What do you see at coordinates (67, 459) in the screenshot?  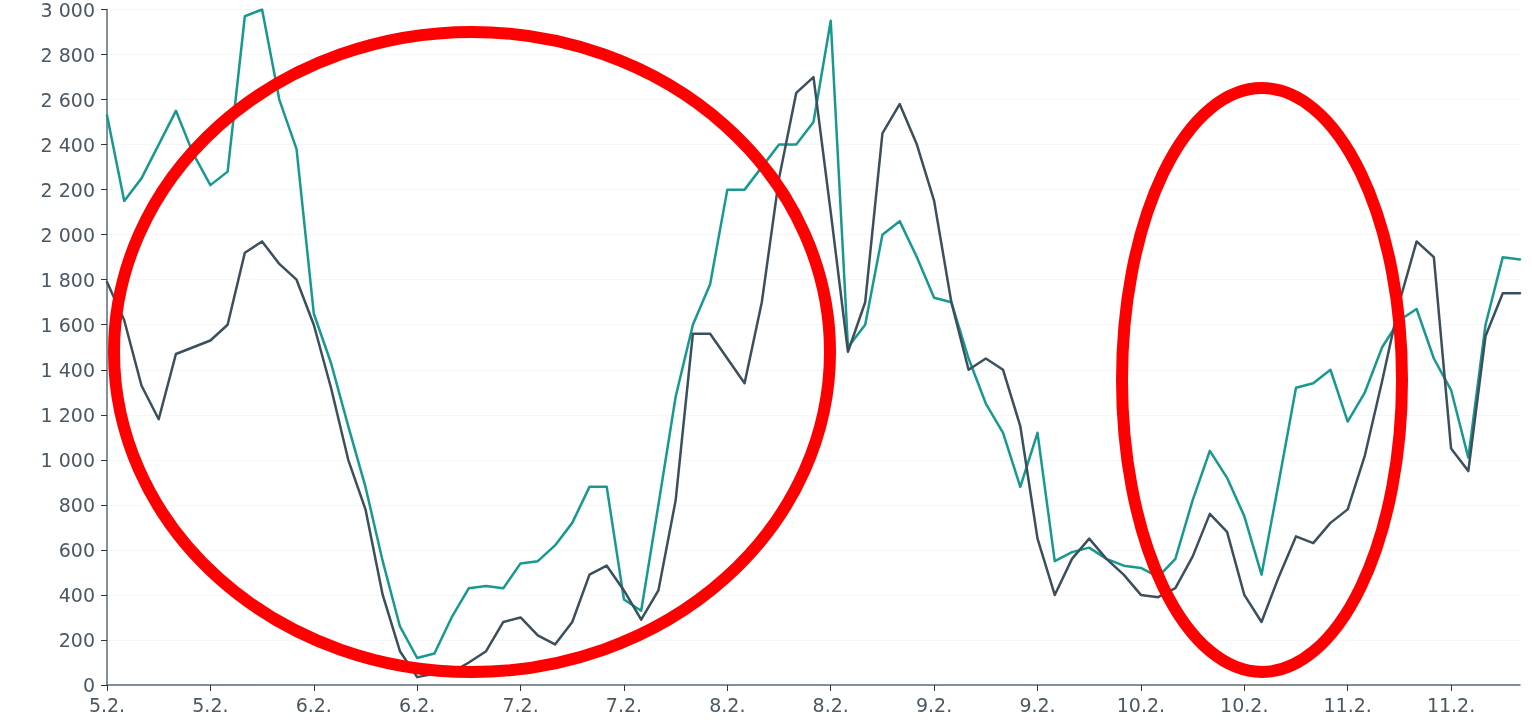 I see `y-tick-label: 1 000` at bounding box center [67, 459].